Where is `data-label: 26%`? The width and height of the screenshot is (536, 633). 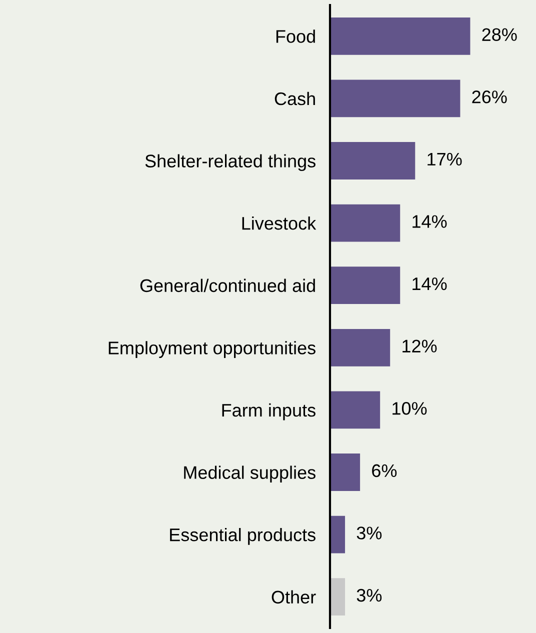 data-label: 26% is located at coordinates (489, 97).